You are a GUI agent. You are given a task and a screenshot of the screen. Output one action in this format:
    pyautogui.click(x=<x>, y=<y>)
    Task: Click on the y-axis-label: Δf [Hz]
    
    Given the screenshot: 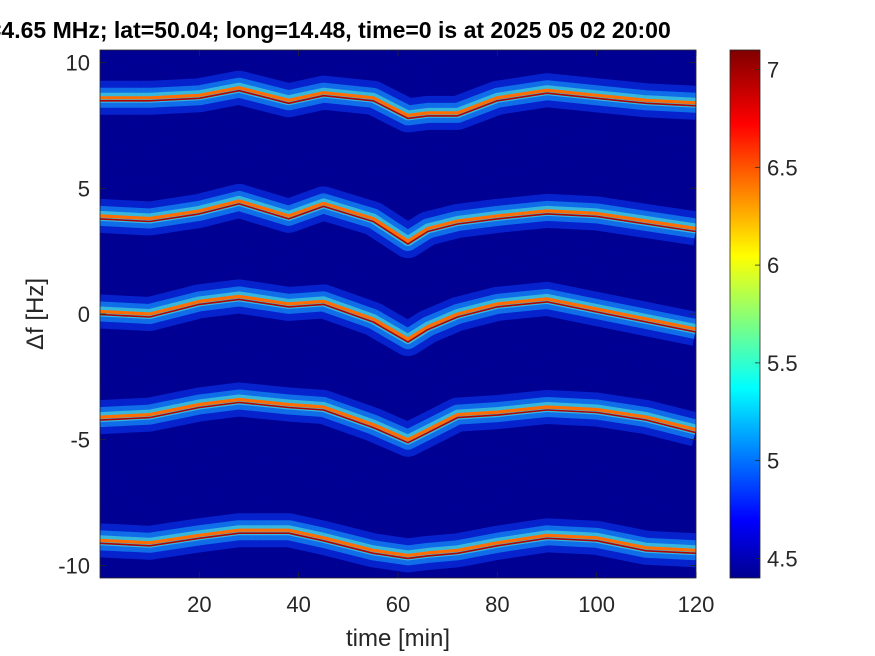 What is the action you would take?
    pyautogui.click(x=35, y=314)
    